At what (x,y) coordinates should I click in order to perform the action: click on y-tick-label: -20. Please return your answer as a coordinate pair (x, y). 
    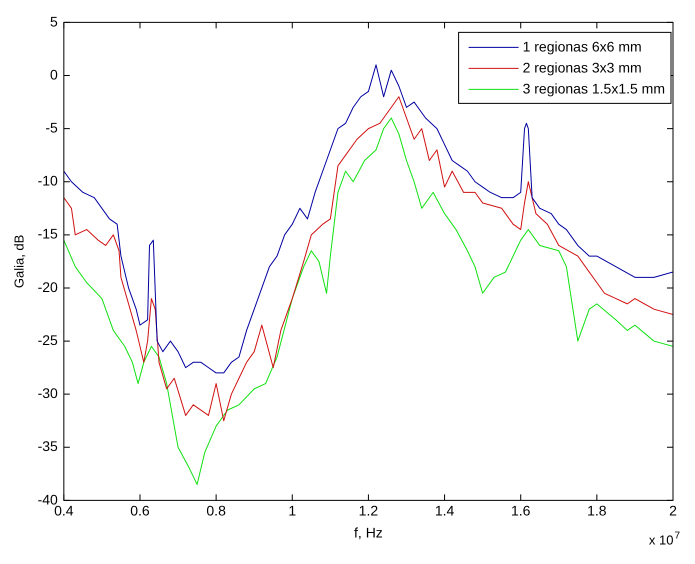
    Looking at the image, I should click on (48, 286).